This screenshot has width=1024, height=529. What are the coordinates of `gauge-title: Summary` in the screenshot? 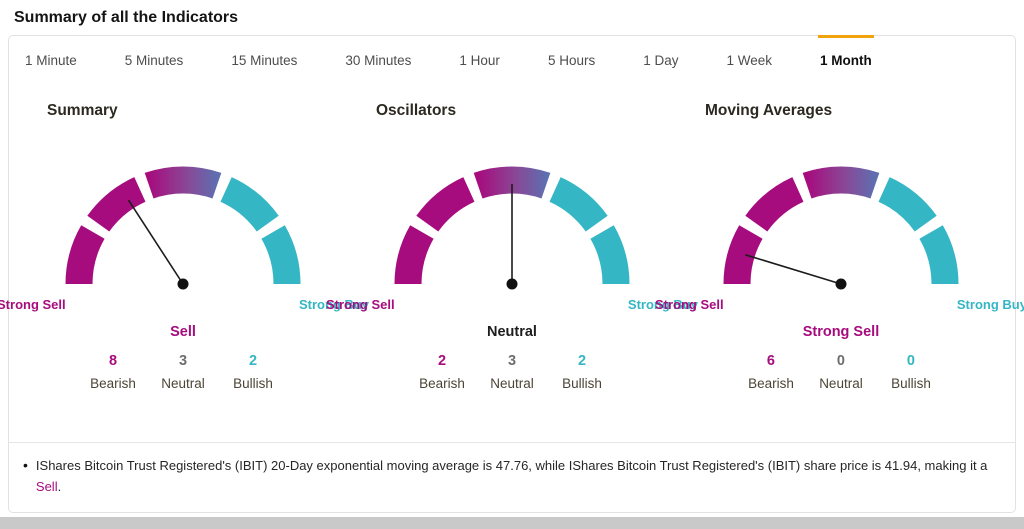 It's located at (82, 110).